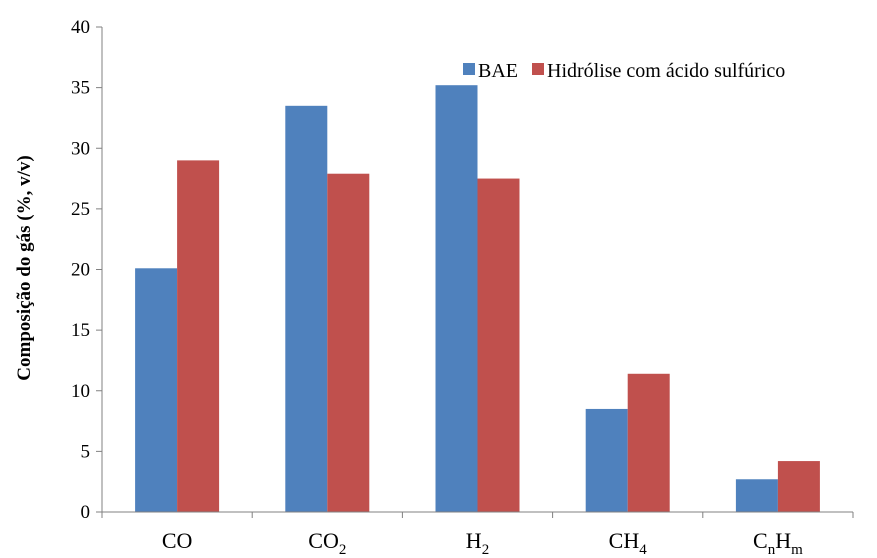 The height and width of the screenshot is (558, 877). Describe the element at coordinates (80, 27) in the screenshot. I see `y-tick-label: 40` at that location.